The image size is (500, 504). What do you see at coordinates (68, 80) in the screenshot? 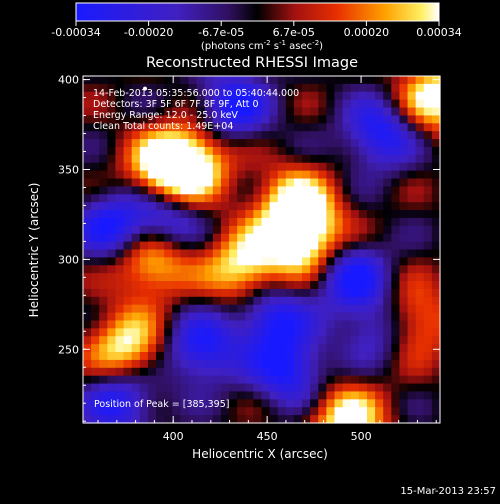
I see `y-tick-label: 400` at bounding box center [68, 80].